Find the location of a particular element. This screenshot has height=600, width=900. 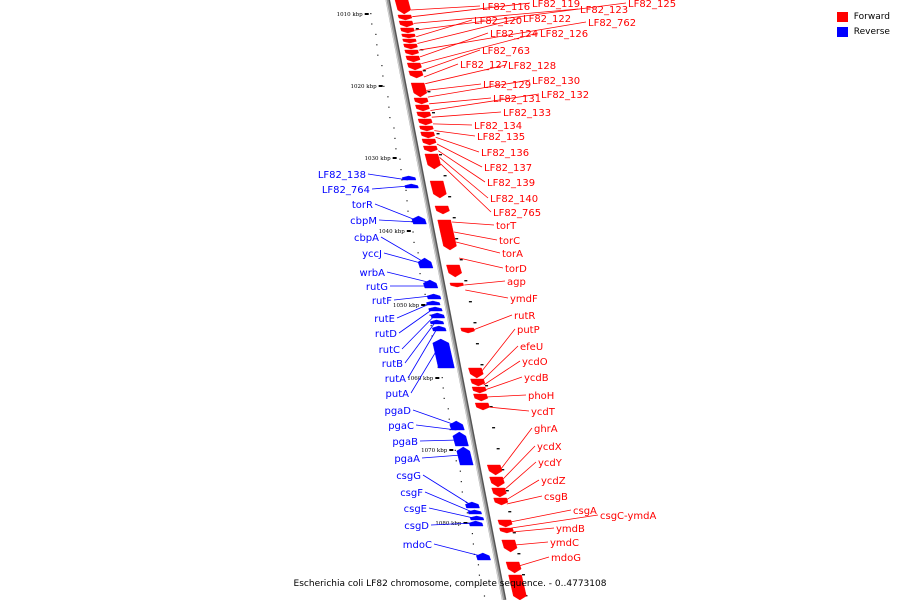

reverse-gene-label: LF82_138 is located at coordinates (342, 175).